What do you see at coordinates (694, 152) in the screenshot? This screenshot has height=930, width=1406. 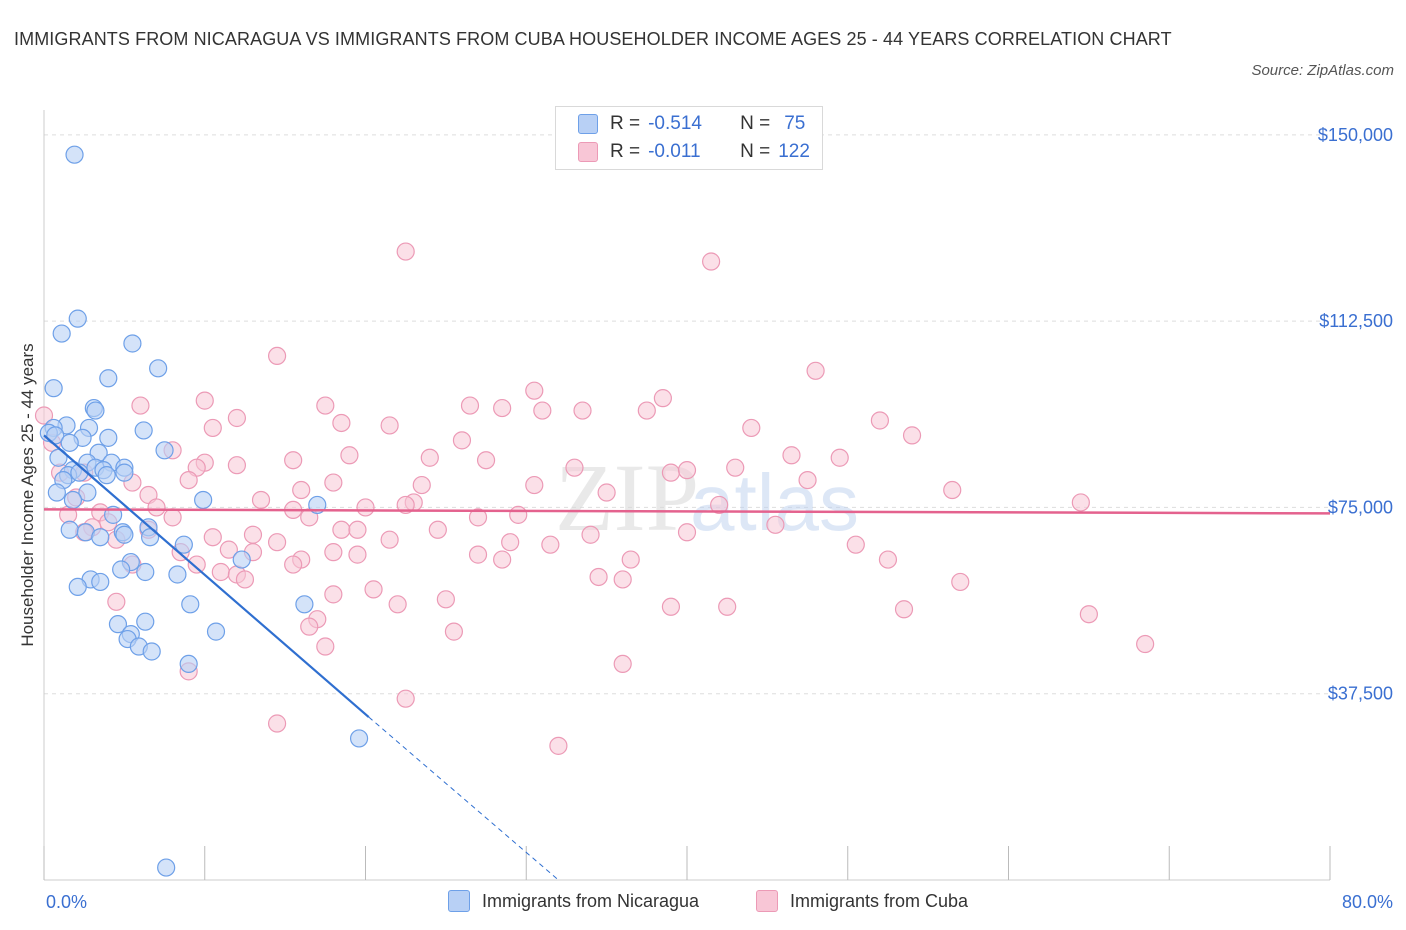 I see `legend-row-cuba: R = -0.011 N = 122` at bounding box center [694, 152].